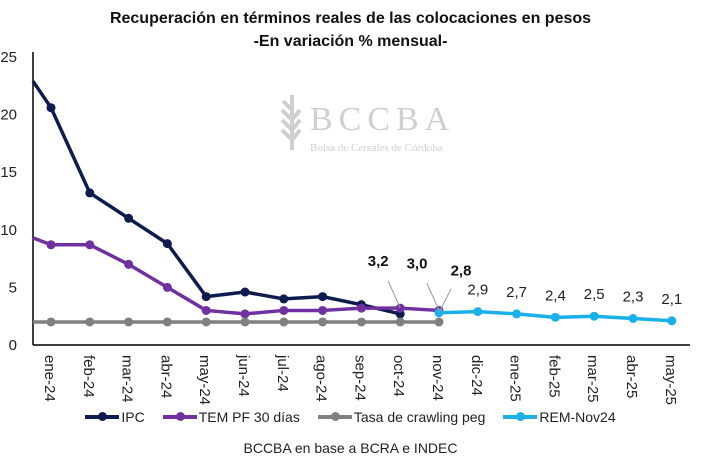 The image size is (701, 462). I want to click on legend-label: REM-Nov24, so click(577, 417).